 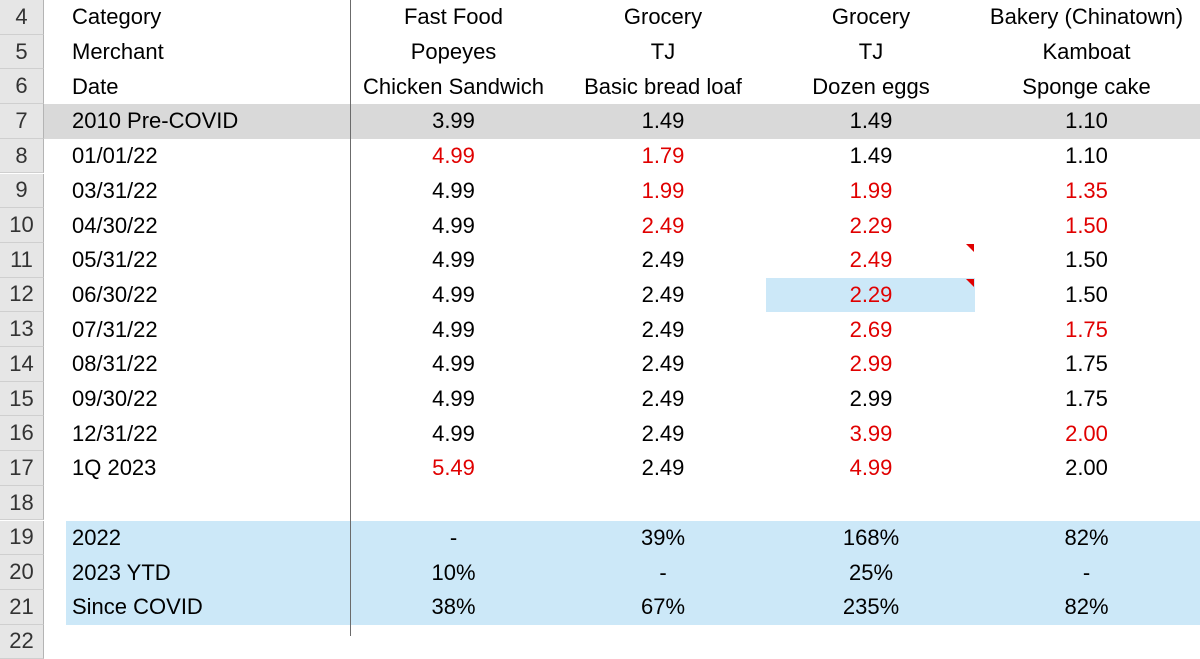 What do you see at coordinates (22, 225) in the screenshot?
I see `row-header: 10` at bounding box center [22, 225].